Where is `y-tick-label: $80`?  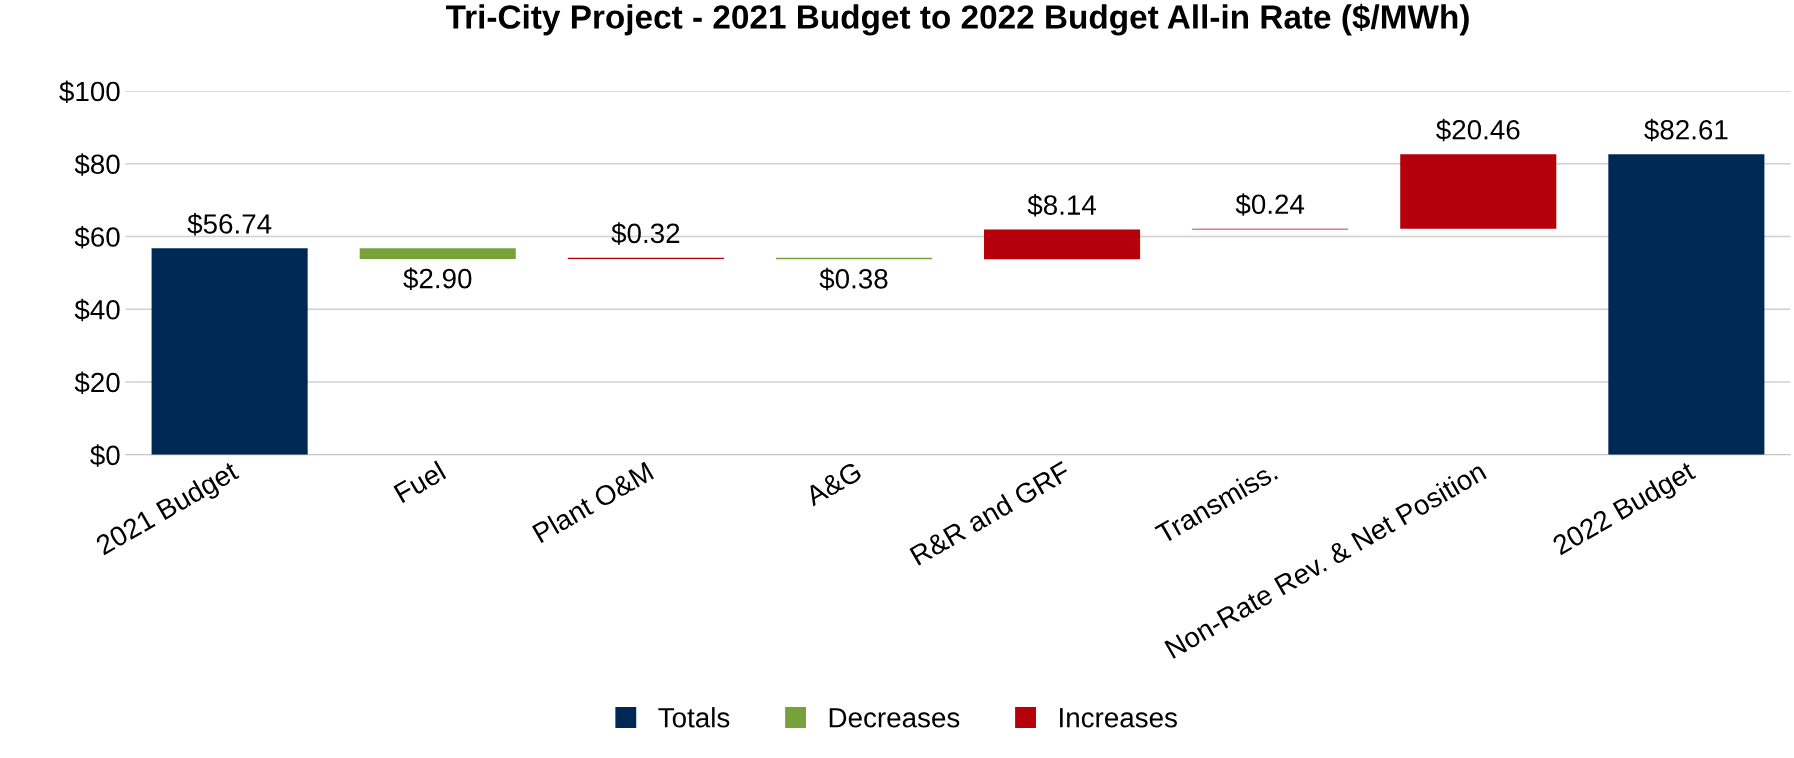
y-tick-label: $80 is located at coordinates (97, 164).